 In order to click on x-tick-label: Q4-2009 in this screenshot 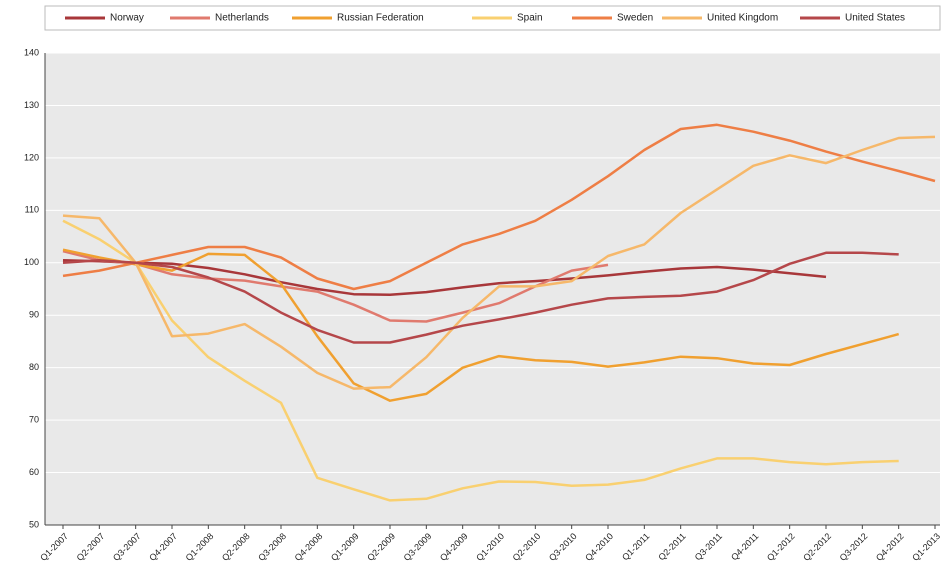, I will do `click(454, 547)`.